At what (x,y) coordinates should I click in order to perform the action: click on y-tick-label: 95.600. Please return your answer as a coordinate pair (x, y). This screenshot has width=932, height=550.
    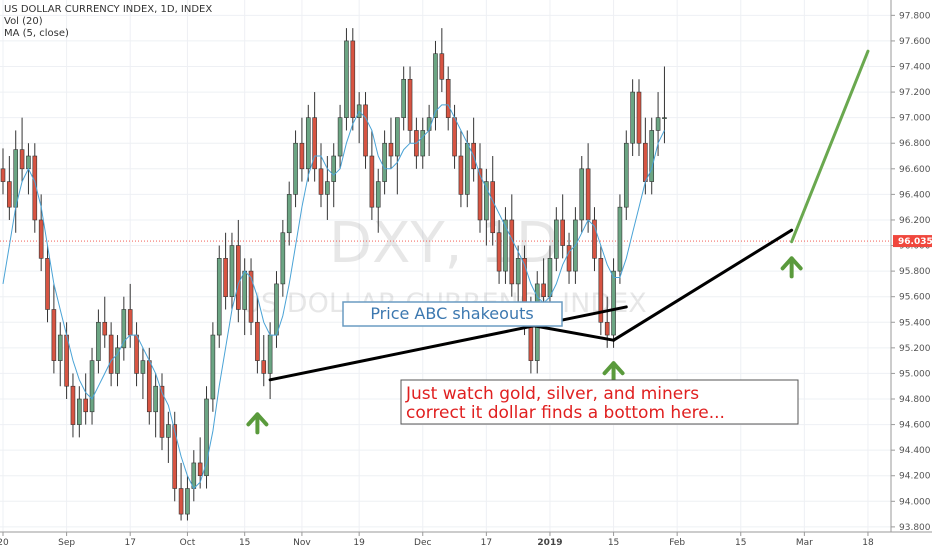
    Looking at the image, I should click on (915, 298).